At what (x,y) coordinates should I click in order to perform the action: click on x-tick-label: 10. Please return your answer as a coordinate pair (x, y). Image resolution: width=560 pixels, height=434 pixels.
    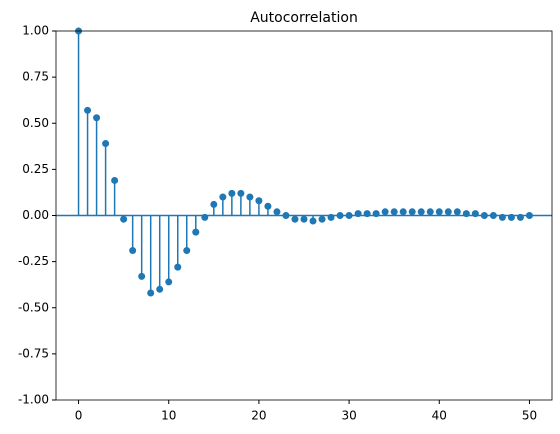
    Looking at the image, I should click on (168, 416).